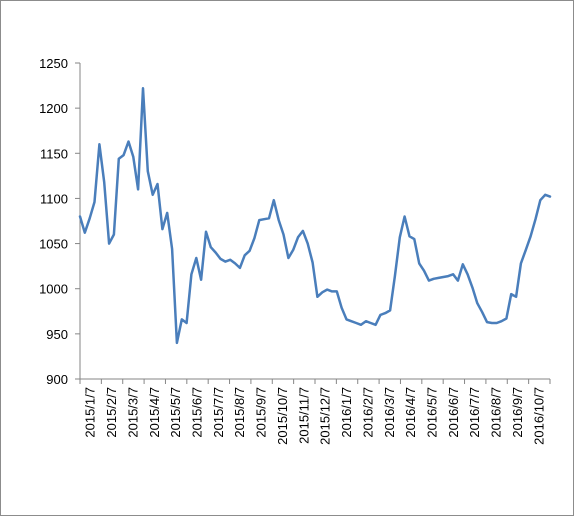 This screenshot has width=574, height=516. I want to click on x-tick-label: 2016/8/7, so click(496, 412).